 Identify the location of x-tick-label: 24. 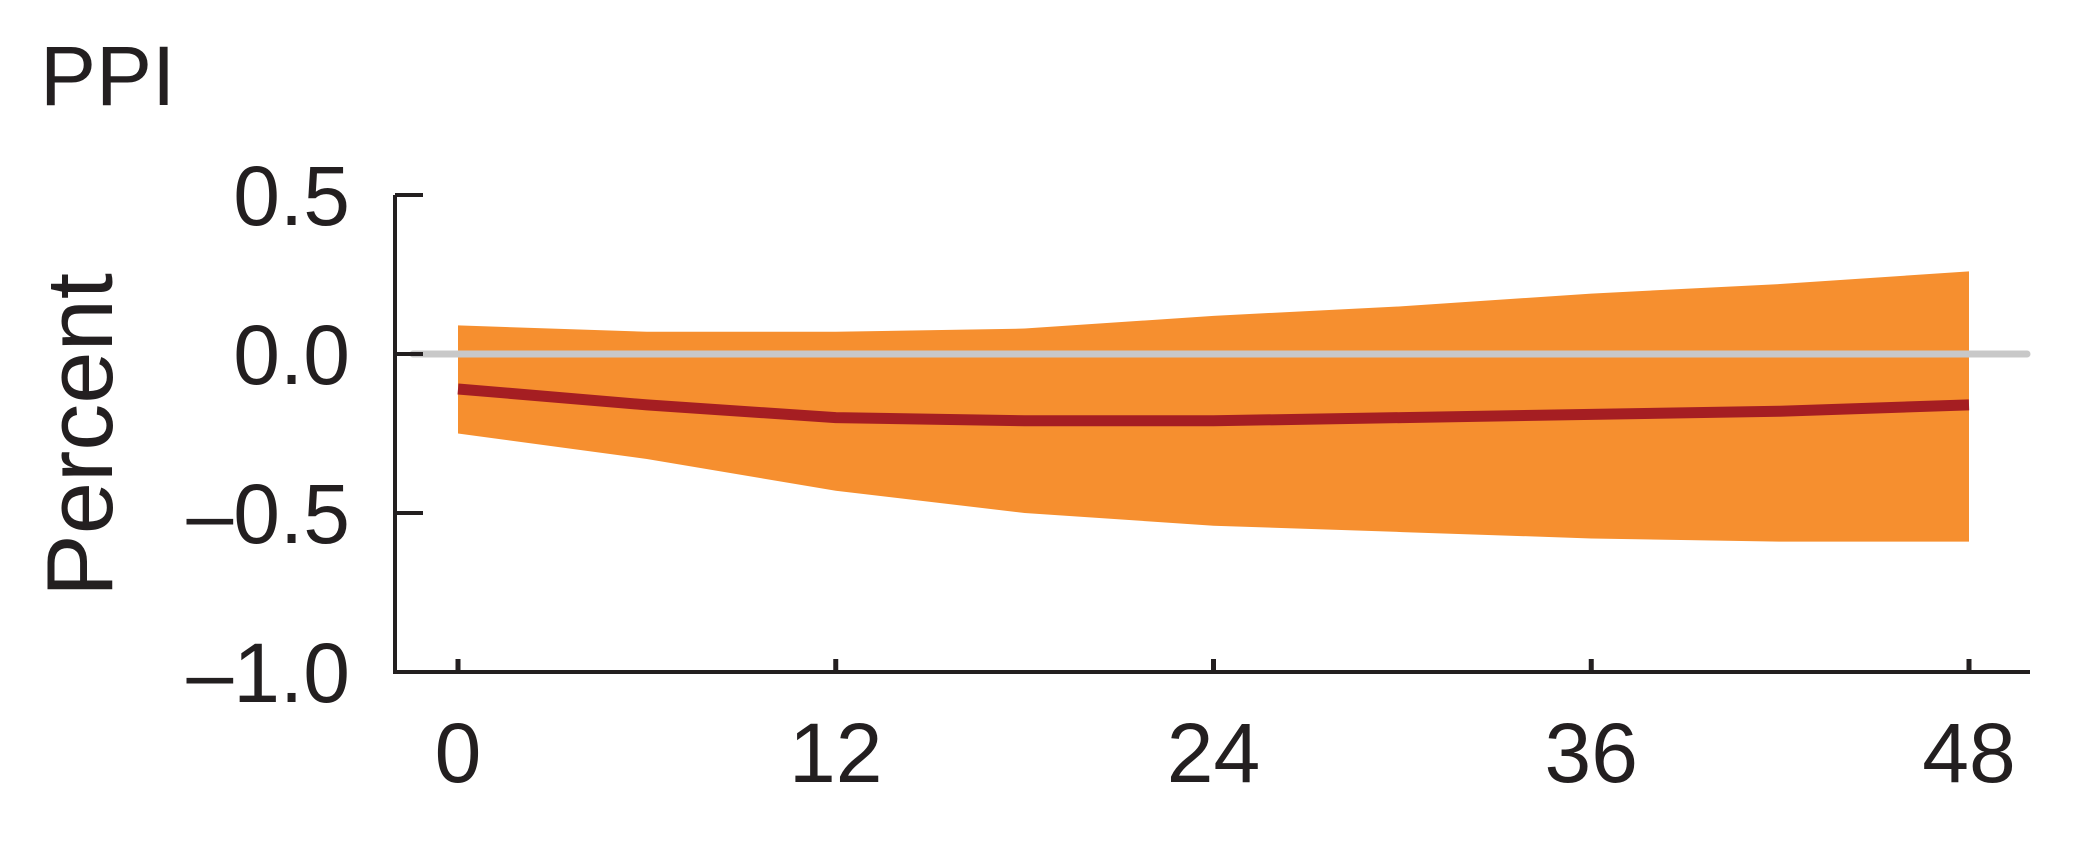
(1213, 753).